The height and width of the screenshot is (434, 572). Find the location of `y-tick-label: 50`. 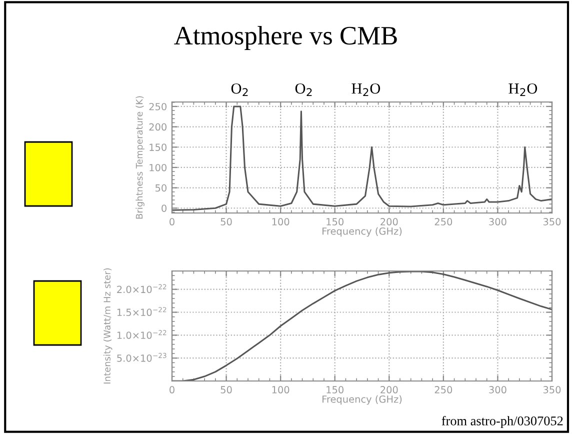

y-tick-label: 50 is located at coordinates (161, 188).